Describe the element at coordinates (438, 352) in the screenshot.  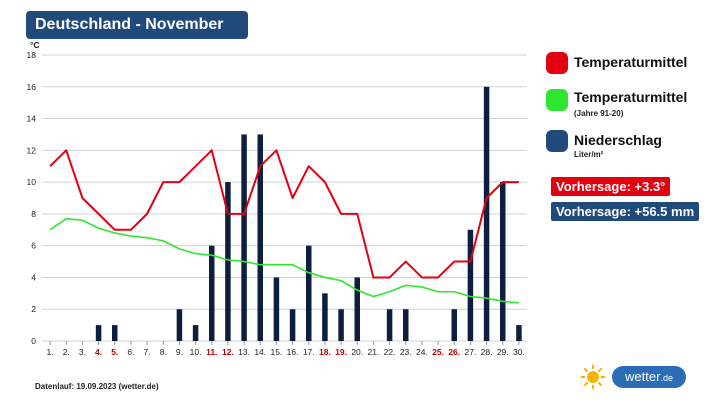
I see `x-tick-label: 25.` at that location.